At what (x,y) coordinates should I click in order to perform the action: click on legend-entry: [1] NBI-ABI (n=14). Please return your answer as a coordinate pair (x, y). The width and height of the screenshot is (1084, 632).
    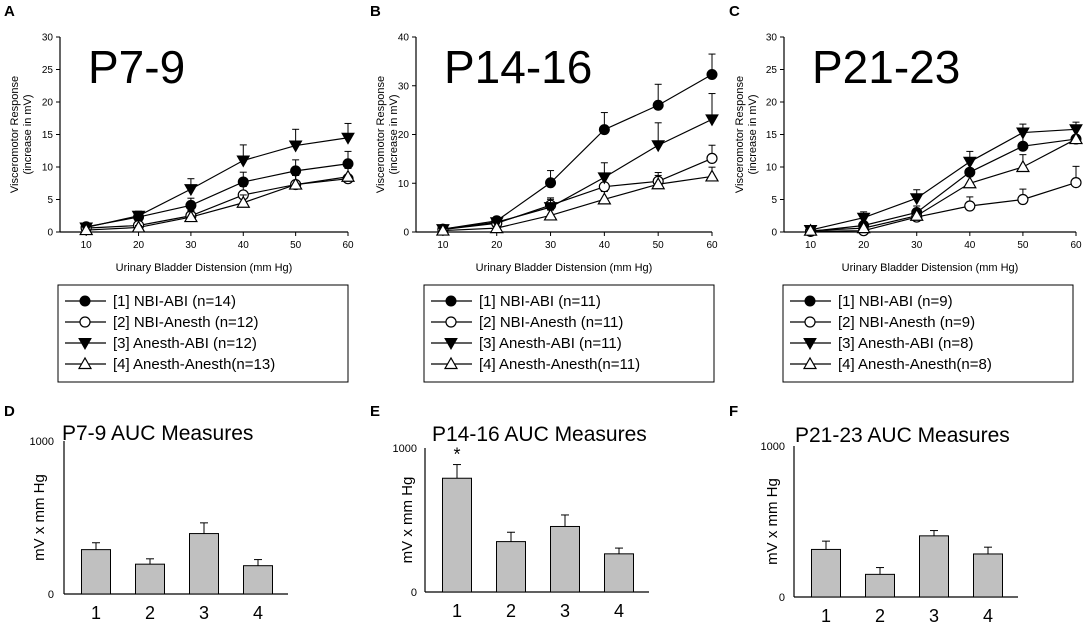
    Looking at the image, I should click on (174, 301).